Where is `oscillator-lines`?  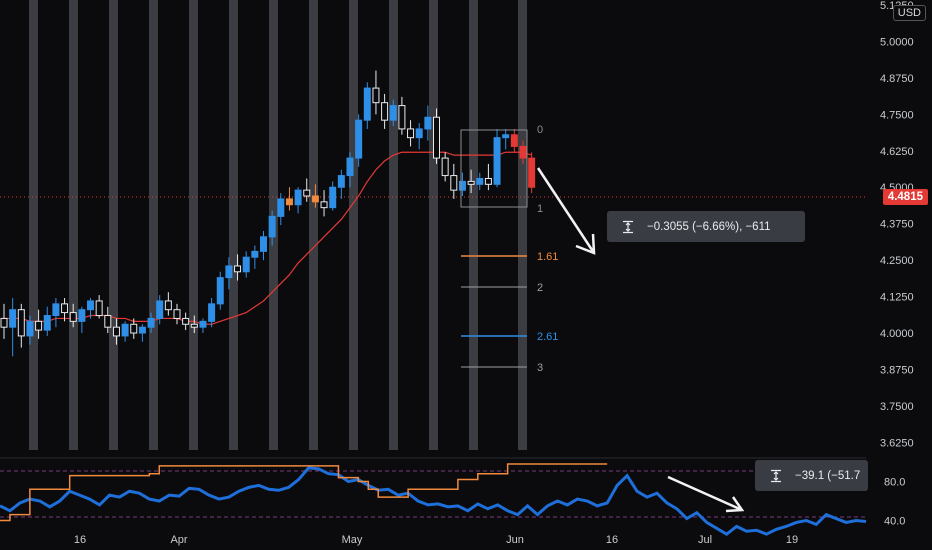
oscillator-lines is located at coordinates (433, 499).